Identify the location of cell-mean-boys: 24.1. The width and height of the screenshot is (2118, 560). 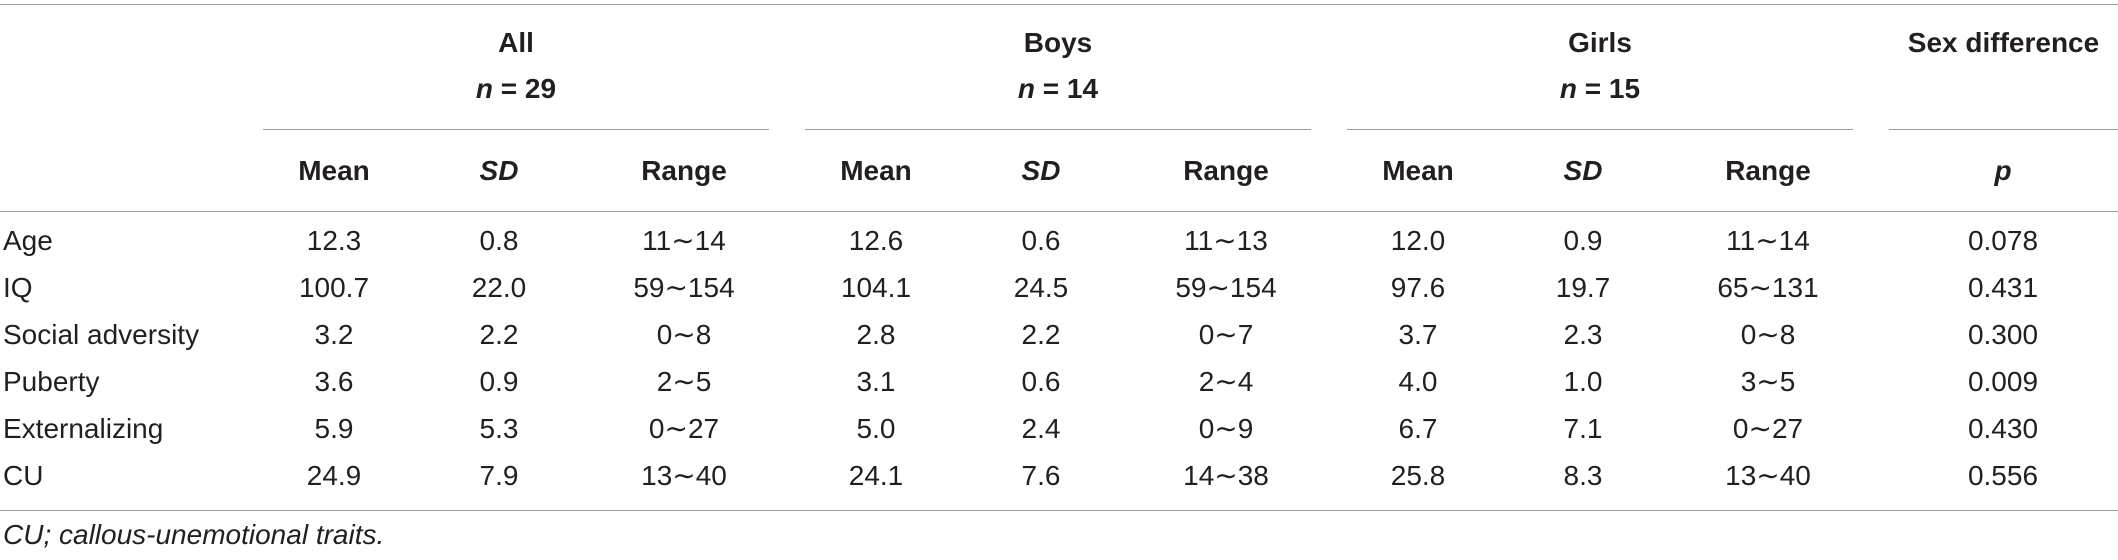
(876, 475).